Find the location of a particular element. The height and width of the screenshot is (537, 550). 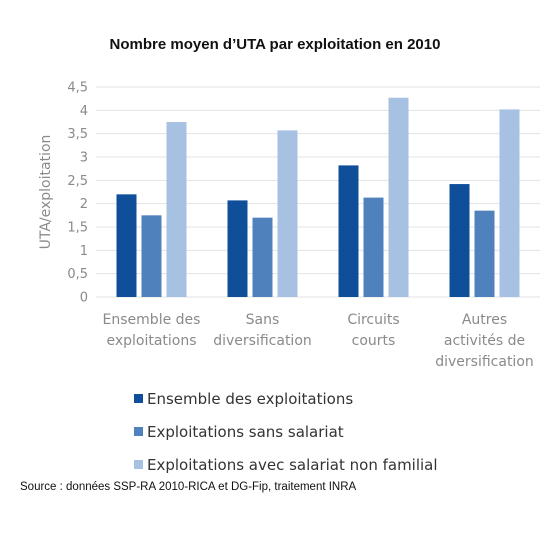

legend-label: Exploitations avec salariat non familial is located at coordinates (292, 464).